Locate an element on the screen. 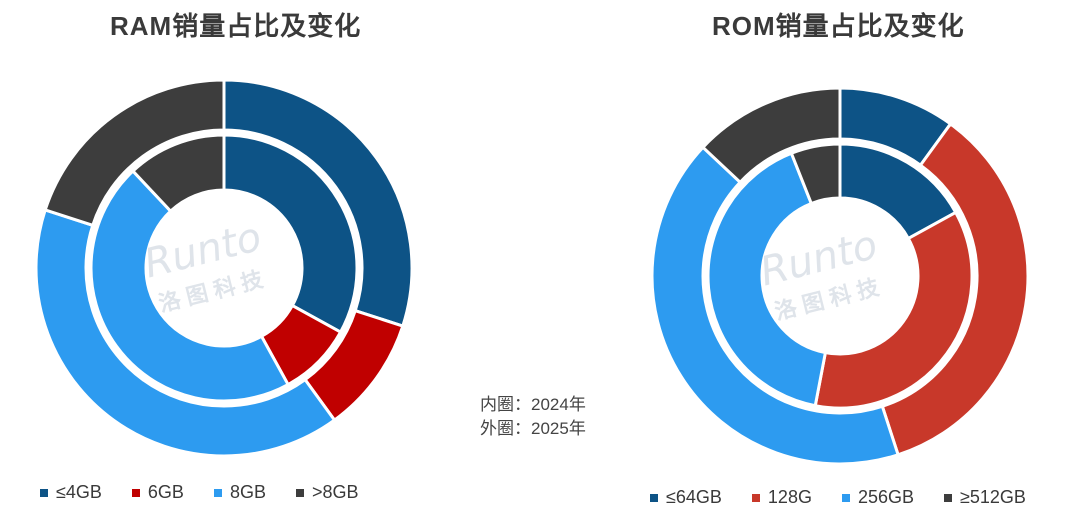 Image resolution: width=1080 pixels, height=513 pixels. ram-legend-label: 6GB is located at coordinates (165, 492).